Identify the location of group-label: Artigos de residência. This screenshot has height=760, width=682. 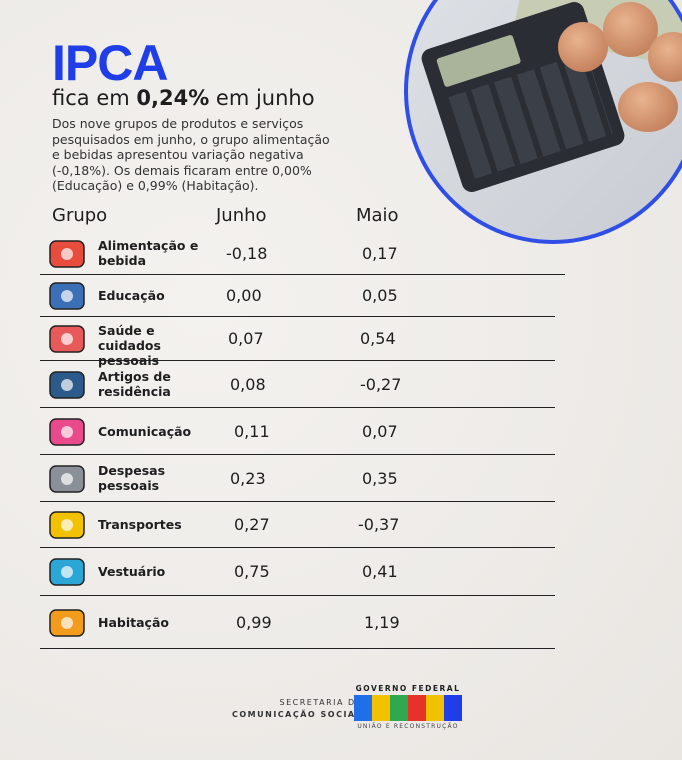
(134, 383).